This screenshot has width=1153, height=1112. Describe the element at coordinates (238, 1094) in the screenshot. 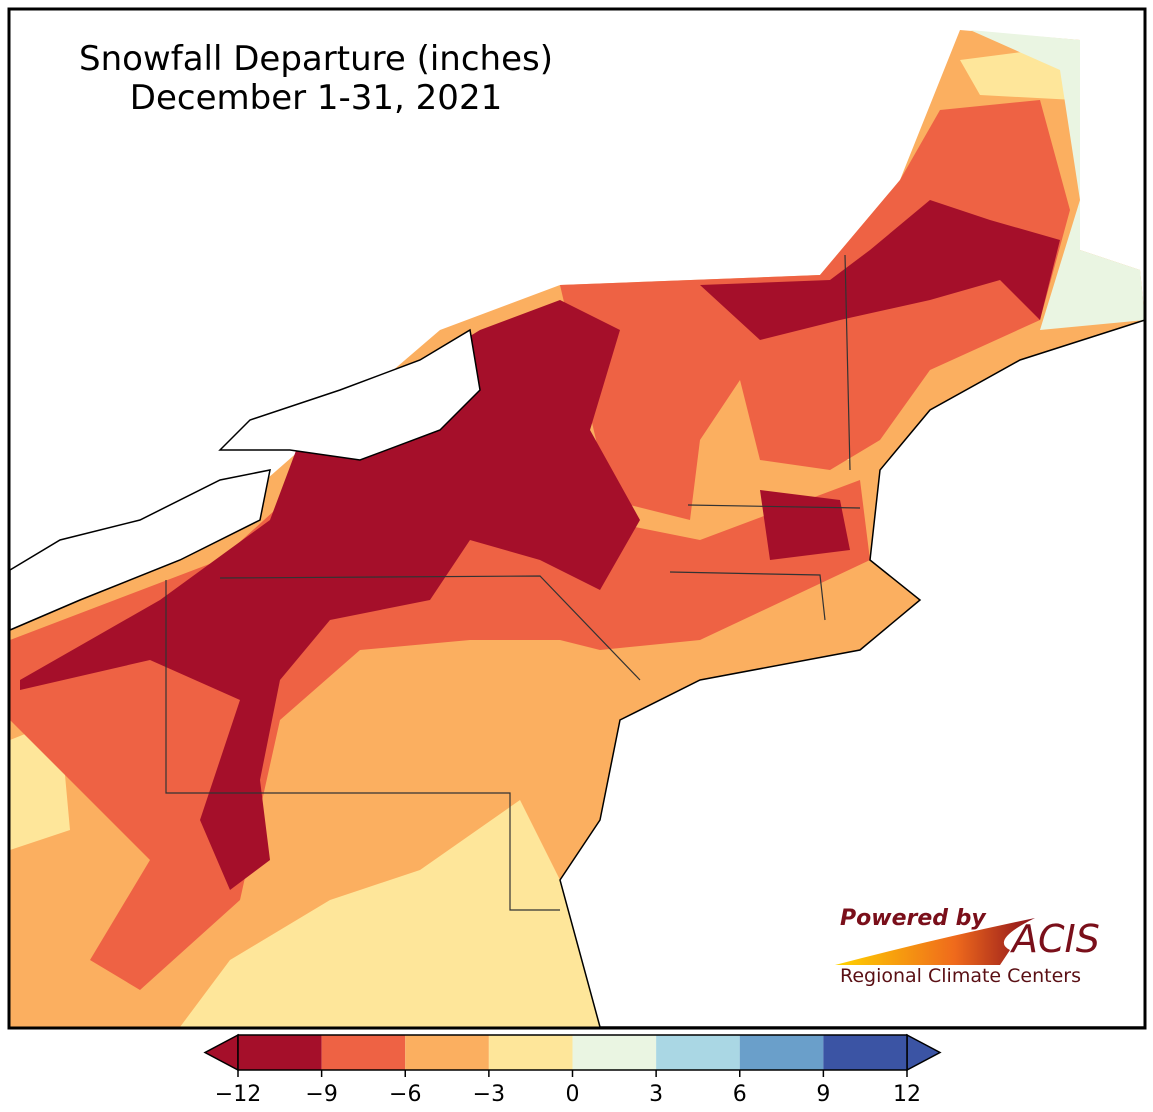

I see `colorbar-tick-label: −12` at that location.